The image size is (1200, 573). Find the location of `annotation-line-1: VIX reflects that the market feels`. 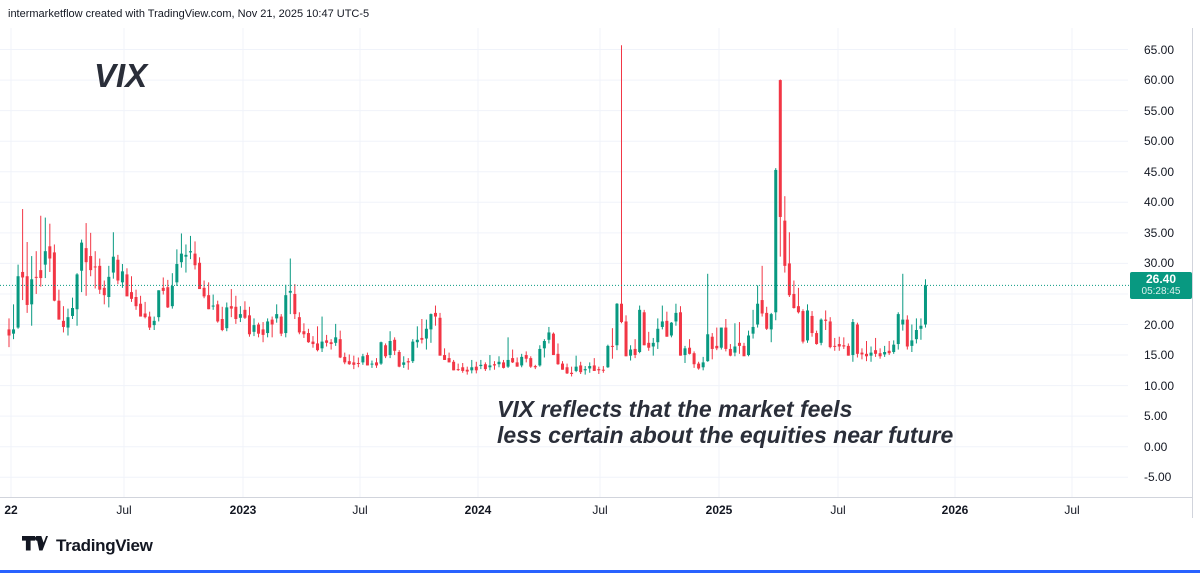

annotation-line-1: VIX reflects that the market feels is located at coordinates (675, 409).